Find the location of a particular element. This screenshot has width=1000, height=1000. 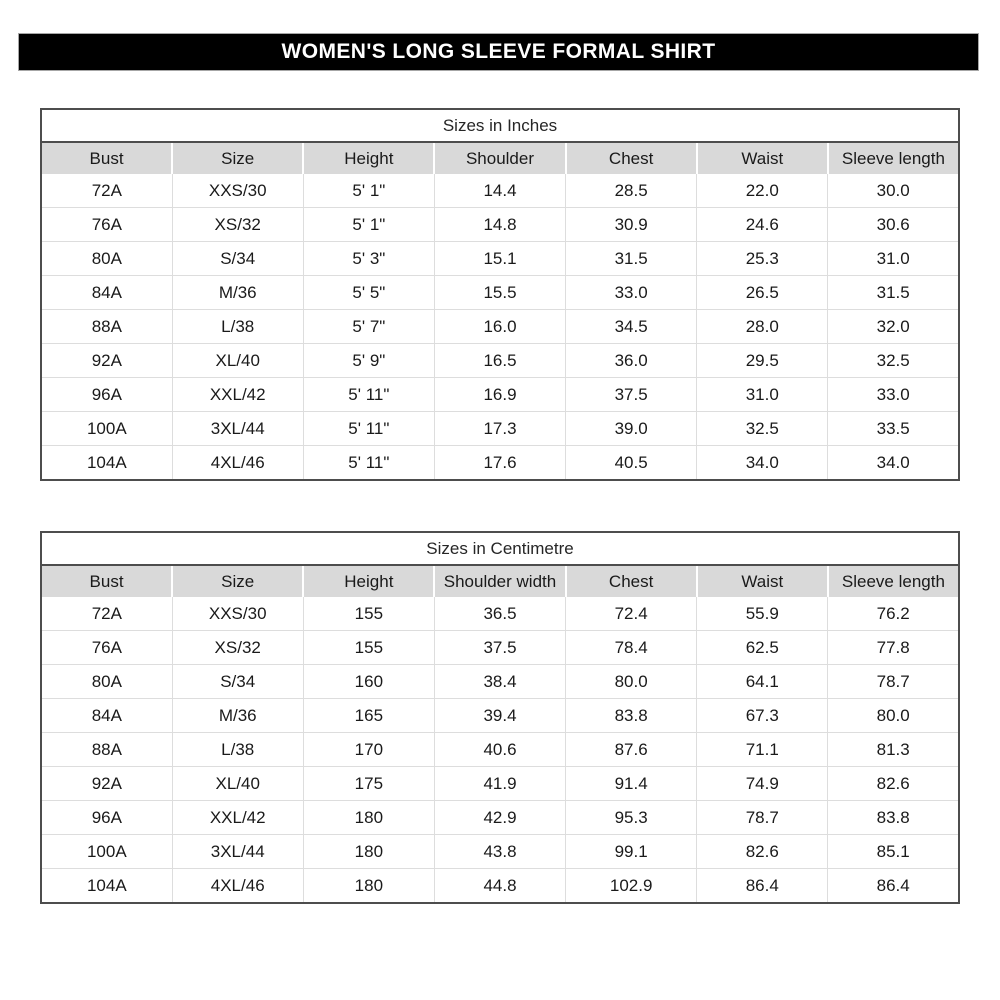

table-cell: 85.1 is located at coordinates (893, 851).